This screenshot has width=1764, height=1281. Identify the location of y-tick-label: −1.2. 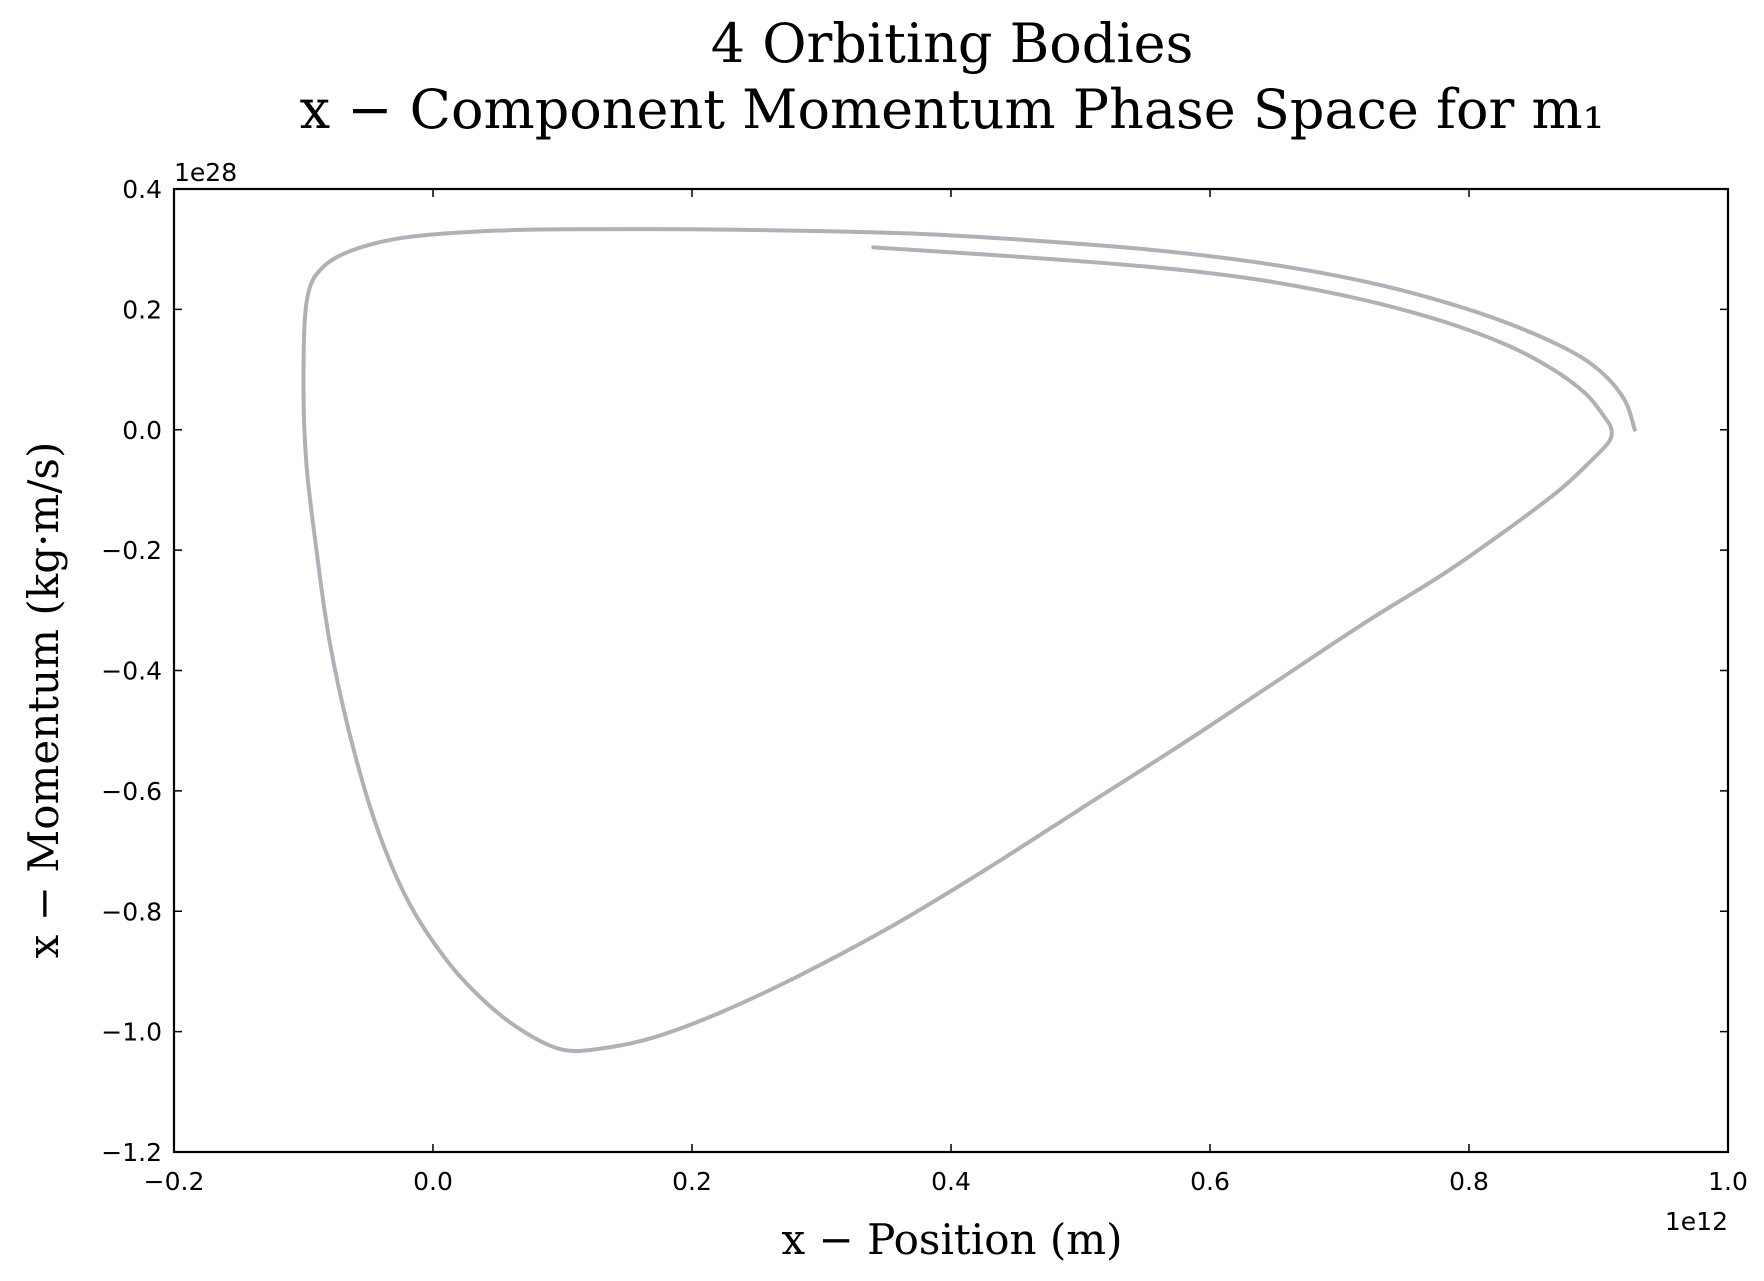
(131, 1152).